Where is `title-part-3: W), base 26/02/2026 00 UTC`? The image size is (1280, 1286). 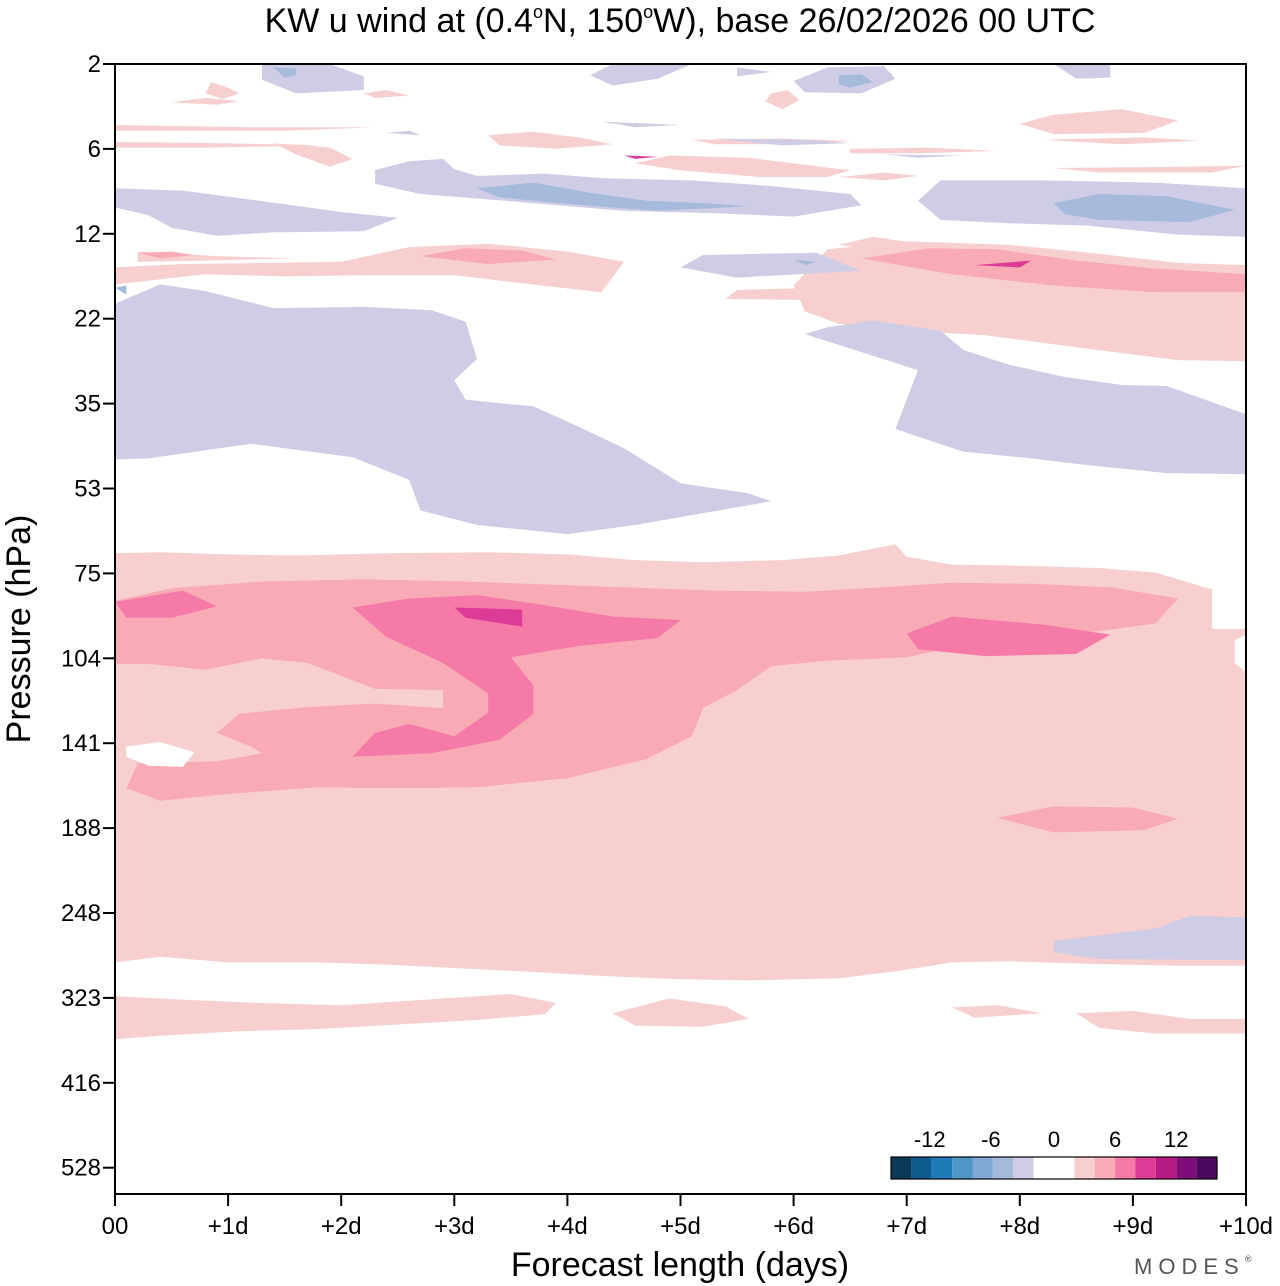 title-part-3: W), base 26/02/2026 00 UTC is located at coordinates (874, 21).